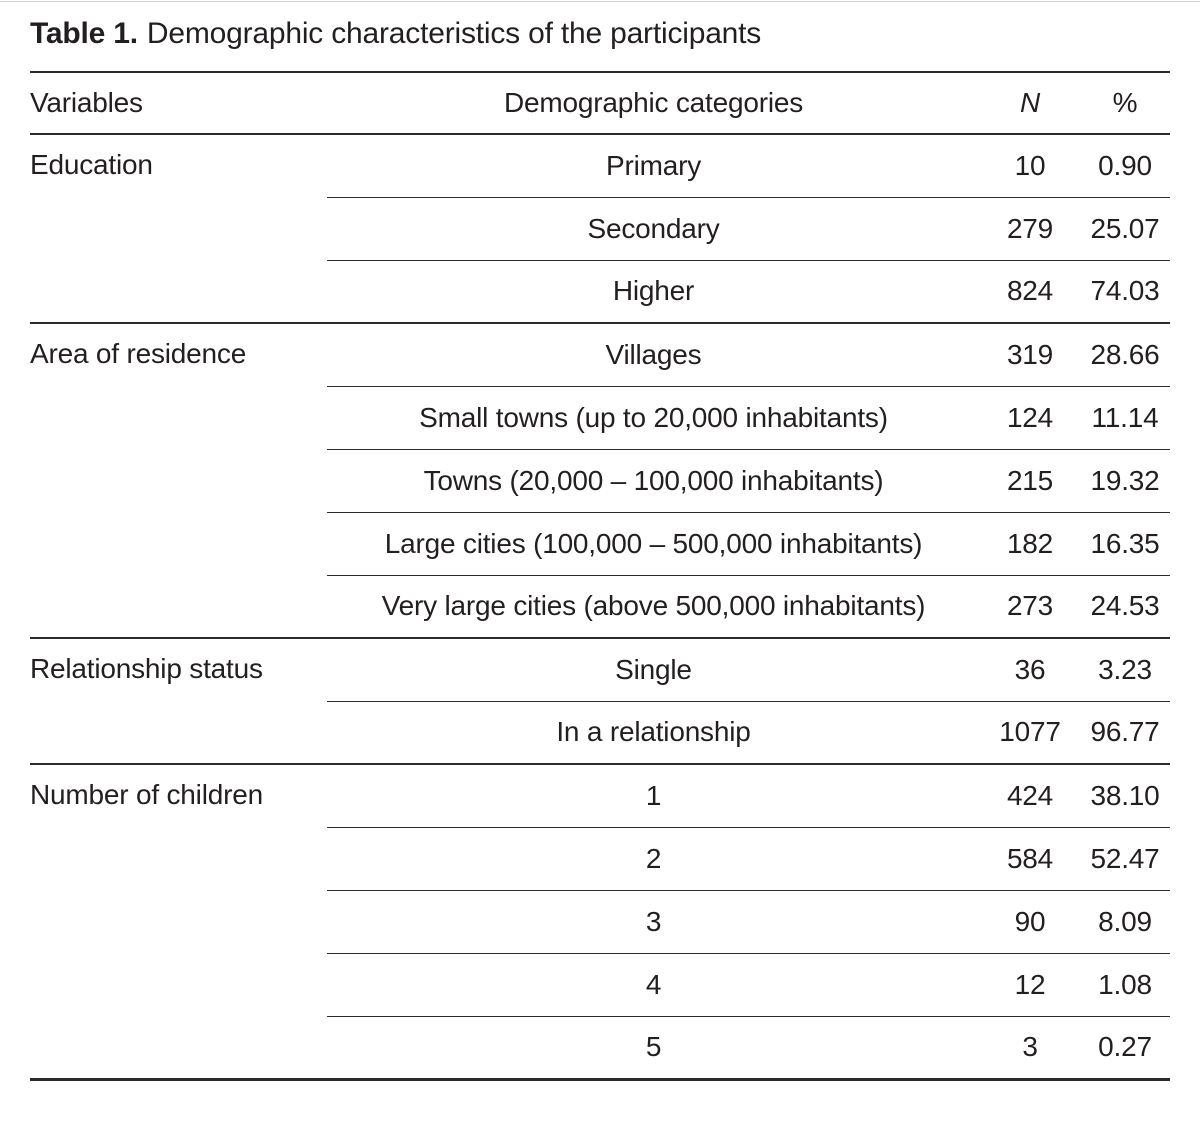  Describe the element at coordinates (653, 859) in the screenshot. I see `category-cell: 2` at that location.